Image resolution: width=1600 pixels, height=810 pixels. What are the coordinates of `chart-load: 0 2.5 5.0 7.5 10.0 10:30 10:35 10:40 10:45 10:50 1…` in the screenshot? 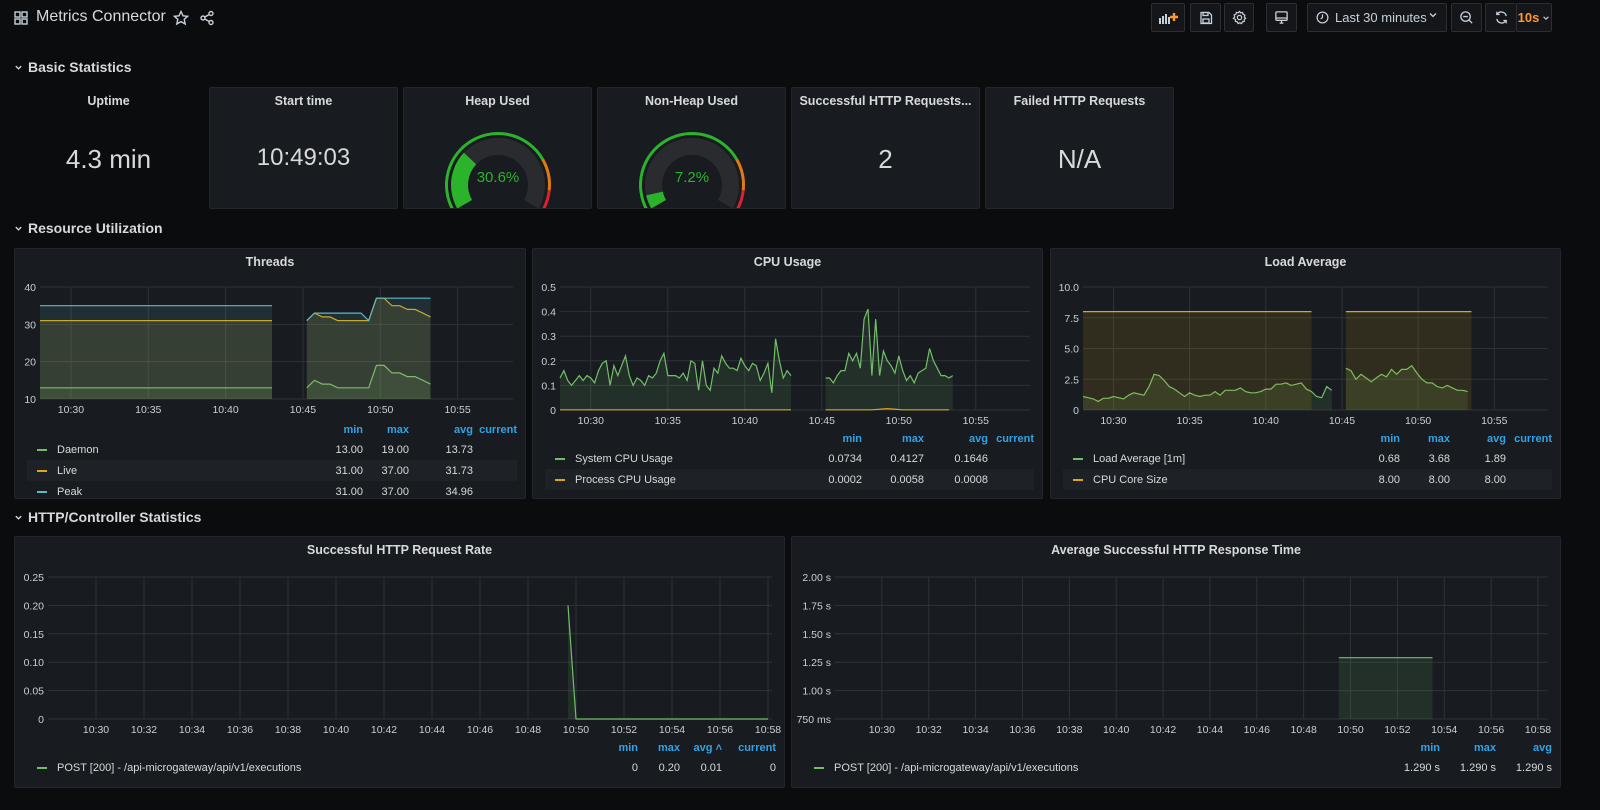 It's located at (1303, 354).